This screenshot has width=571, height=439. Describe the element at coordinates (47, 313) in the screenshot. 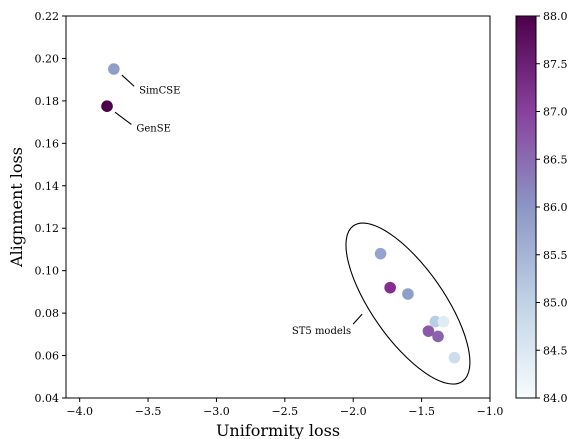

I see `y-tick-label: 0.08` at that location.